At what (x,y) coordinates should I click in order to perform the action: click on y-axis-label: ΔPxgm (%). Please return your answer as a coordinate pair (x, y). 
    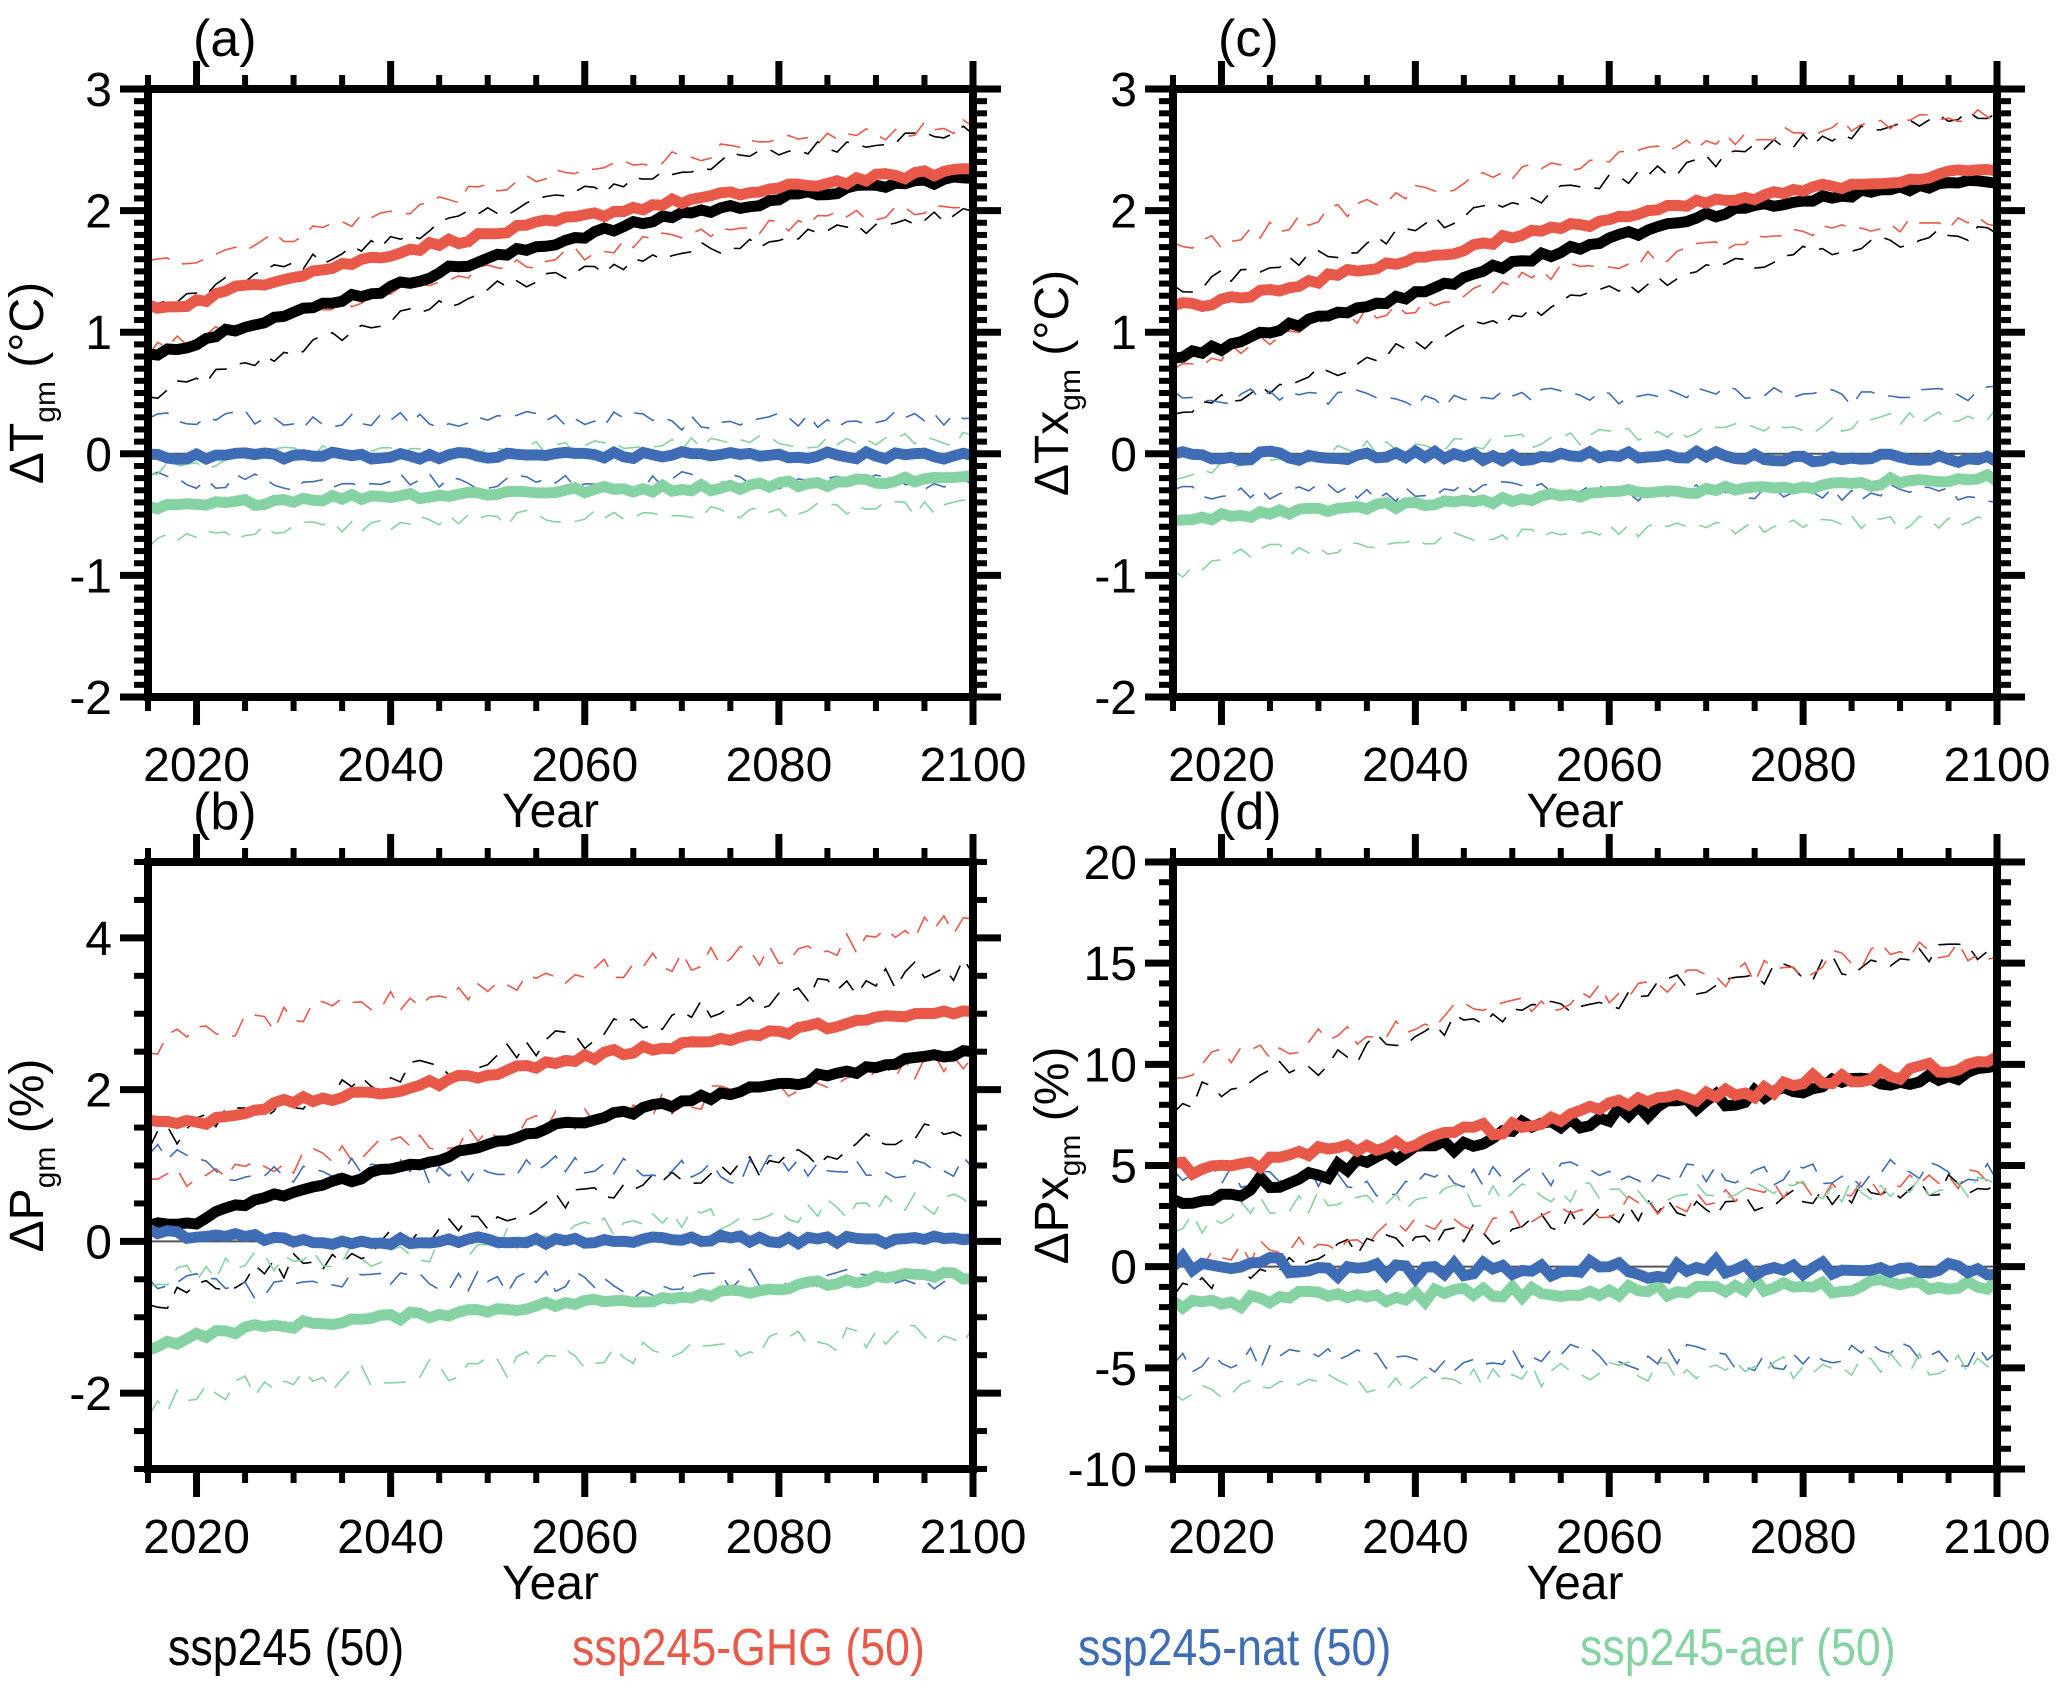
    Looking at the image, I should click on (1056, 1156).